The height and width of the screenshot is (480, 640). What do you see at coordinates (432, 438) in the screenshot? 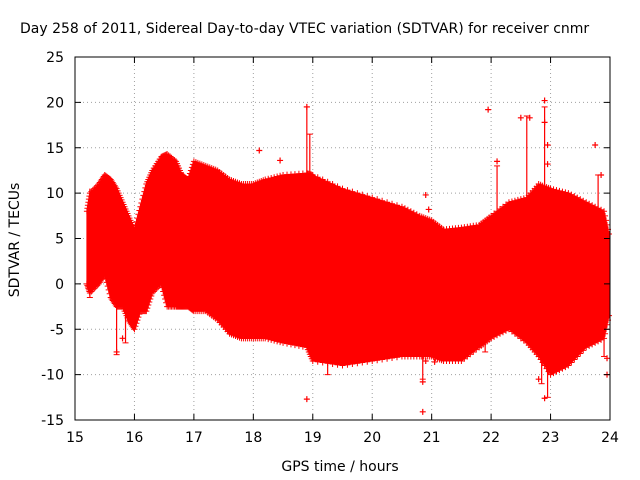
I see `x-tick-label: 21` at bounding box center [432, 438].